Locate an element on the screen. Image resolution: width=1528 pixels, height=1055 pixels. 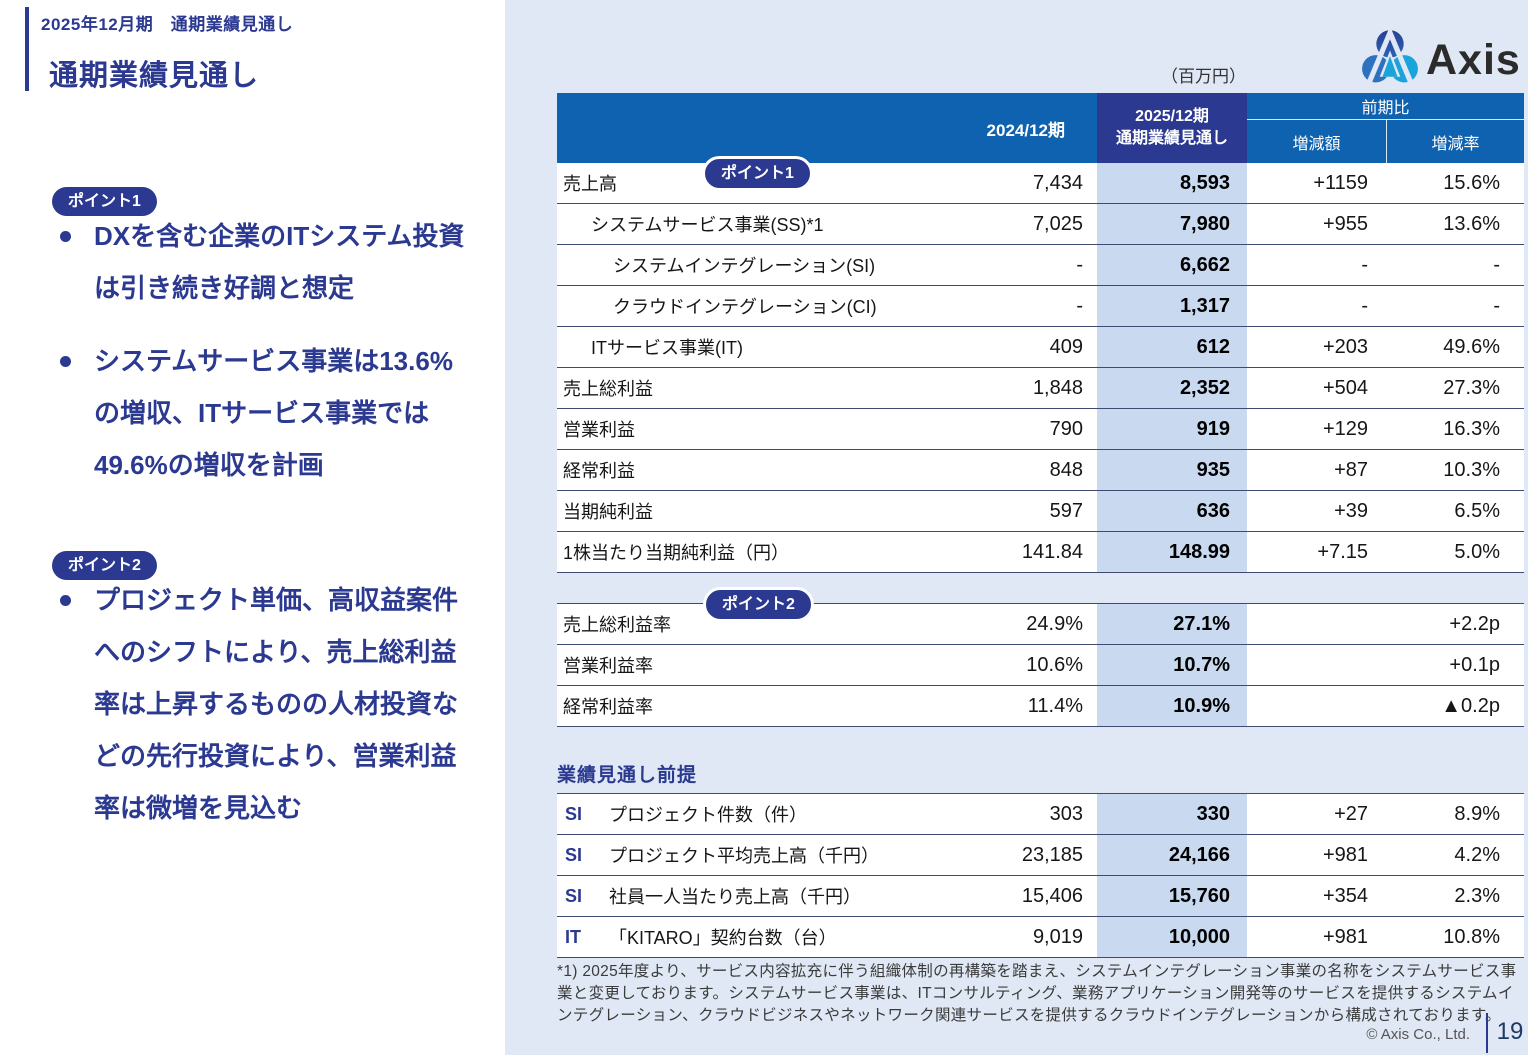
value-2024: 24.9% is located at coordinates (1054, 623).